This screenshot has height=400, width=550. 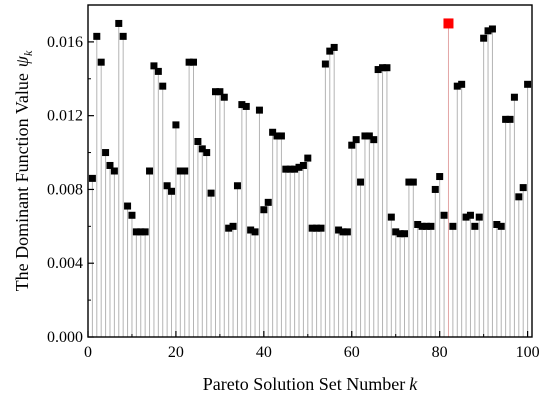 I want to click on y-tick-label: 0.008, so click(x=65, y=189).